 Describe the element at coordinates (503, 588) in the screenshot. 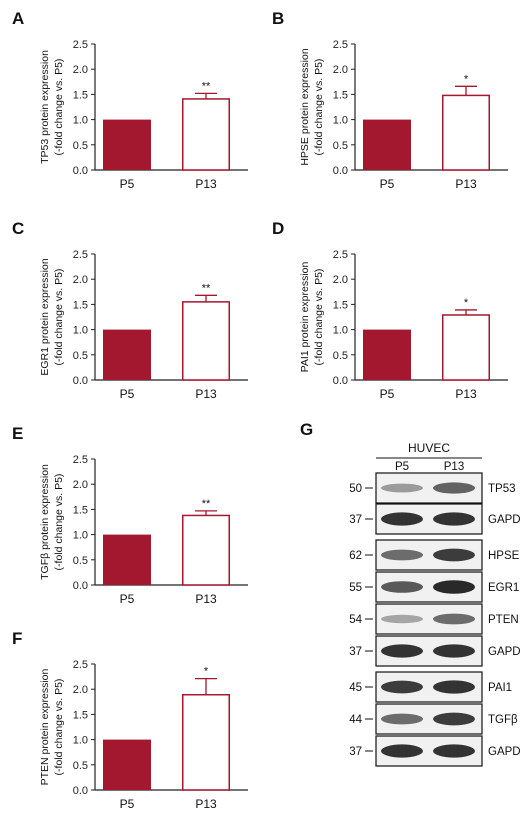

I see `protein-label: EGR1` at that location.